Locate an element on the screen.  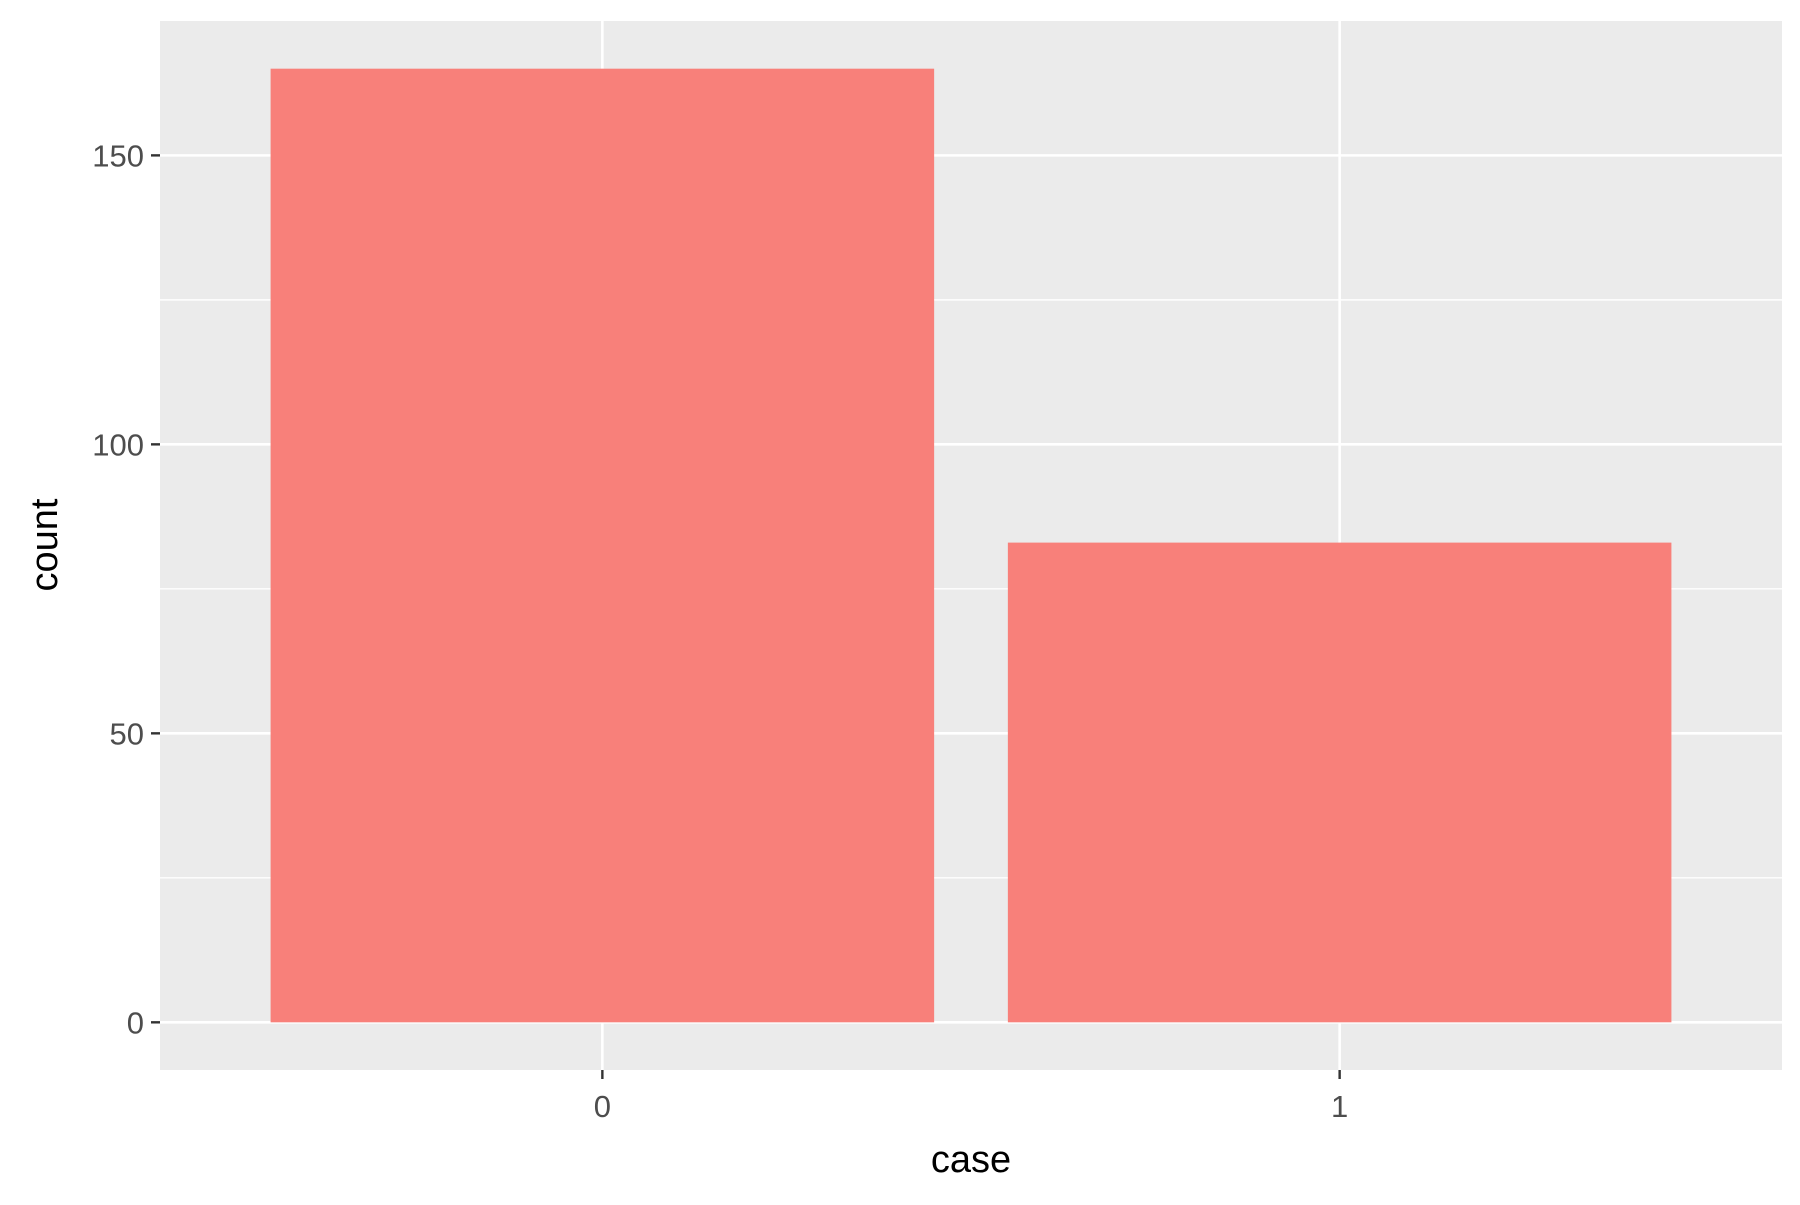
y-tick-label: 50 is located at coordinates (127, 733).